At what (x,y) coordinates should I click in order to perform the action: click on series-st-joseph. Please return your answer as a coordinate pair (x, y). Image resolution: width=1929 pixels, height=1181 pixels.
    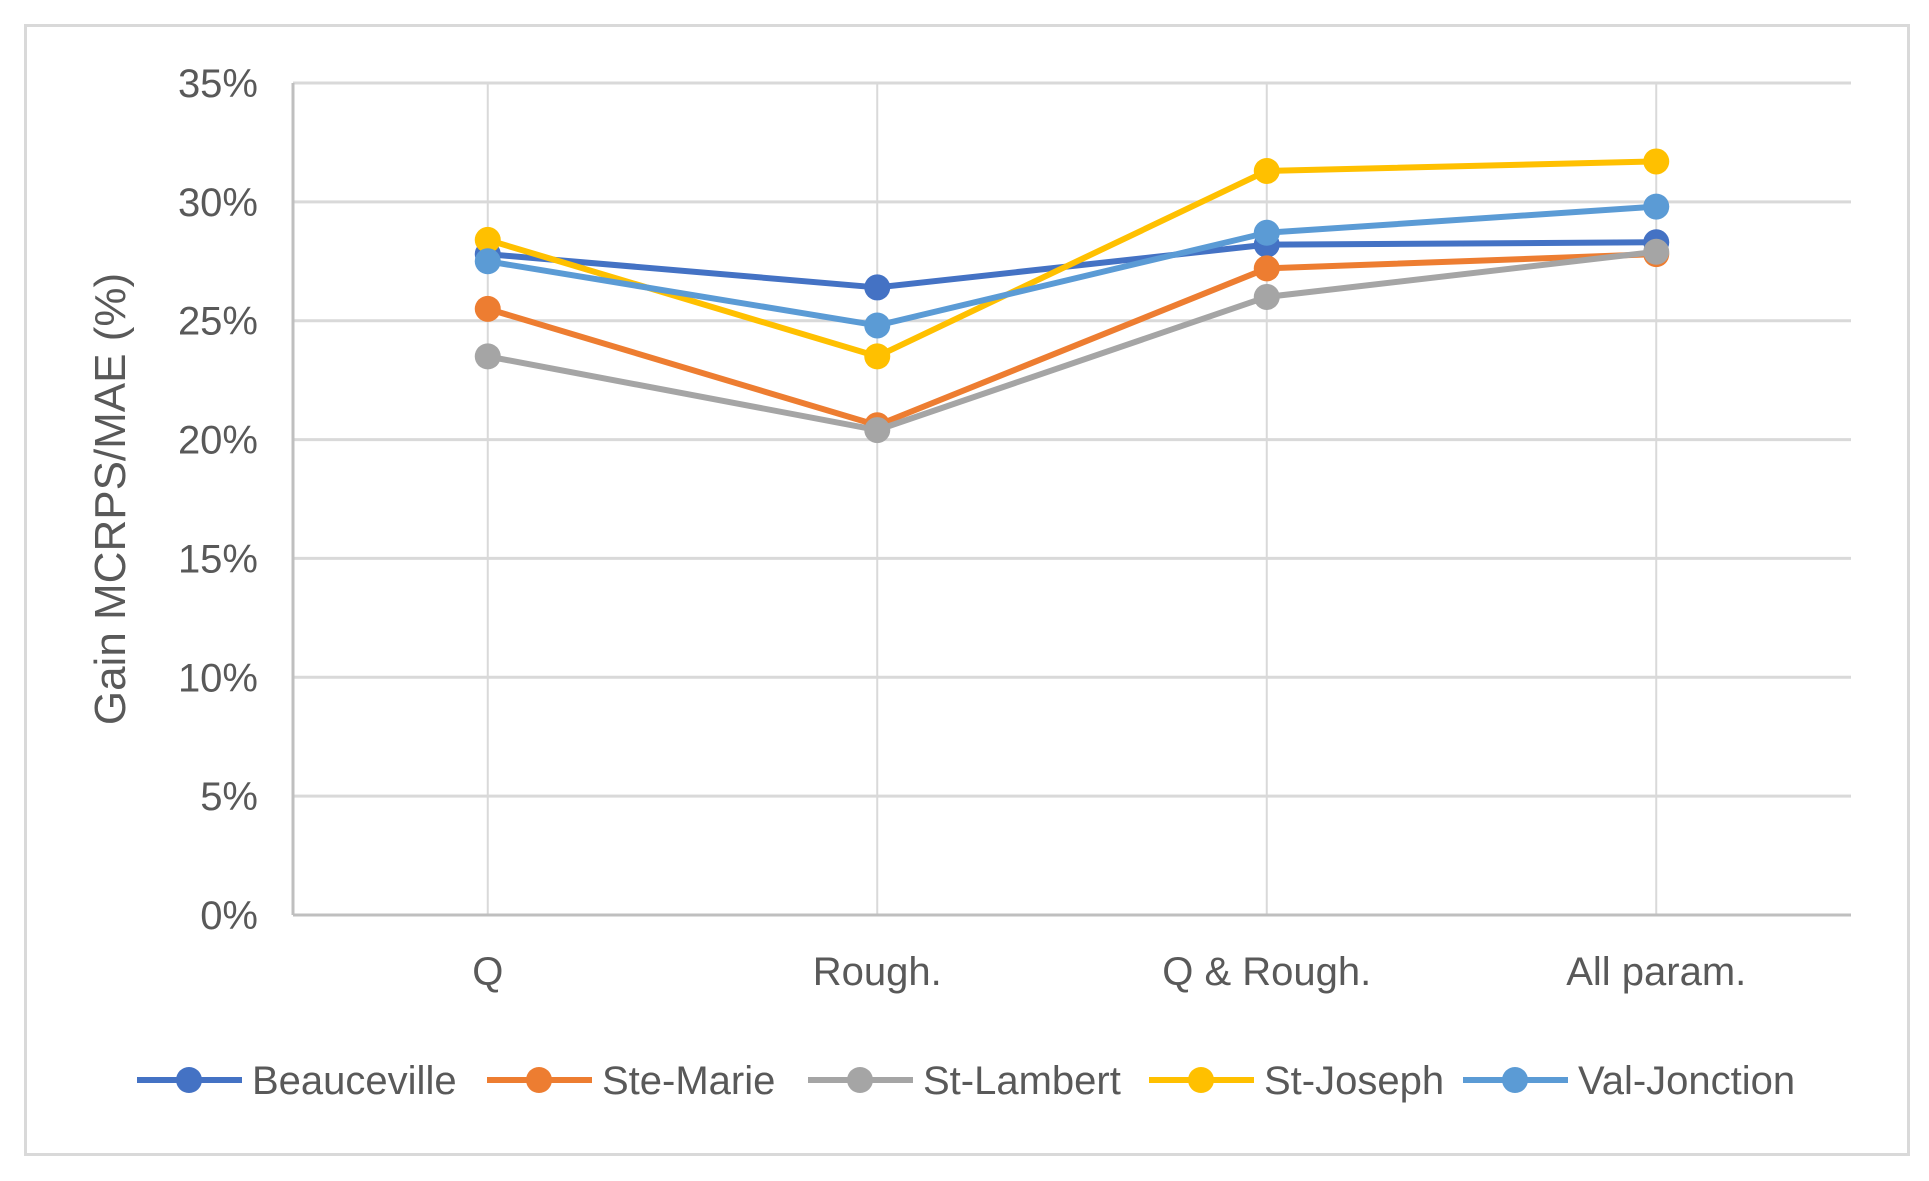
    Looking at the image, I should click on (1072, 259).